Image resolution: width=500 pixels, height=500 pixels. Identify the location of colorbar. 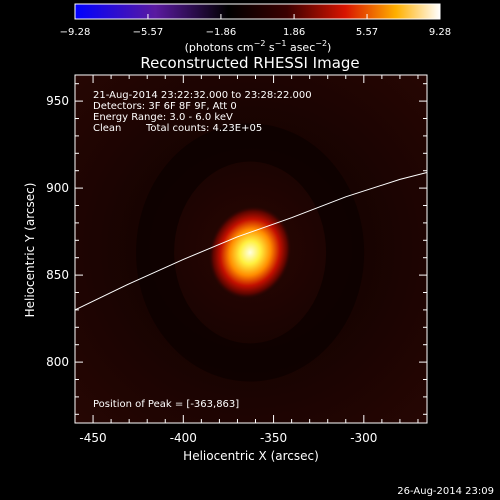
(257, 11).